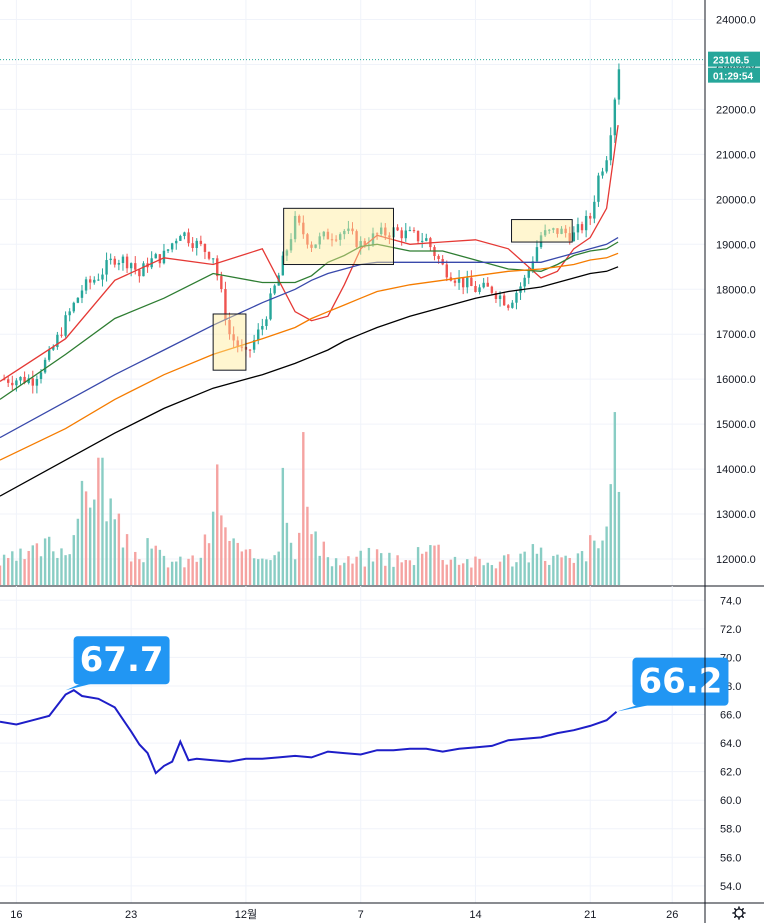  Describe the element at coordinates (736, 20) in the screenshot. I see `price-tick-label: 24000.0` at that location.